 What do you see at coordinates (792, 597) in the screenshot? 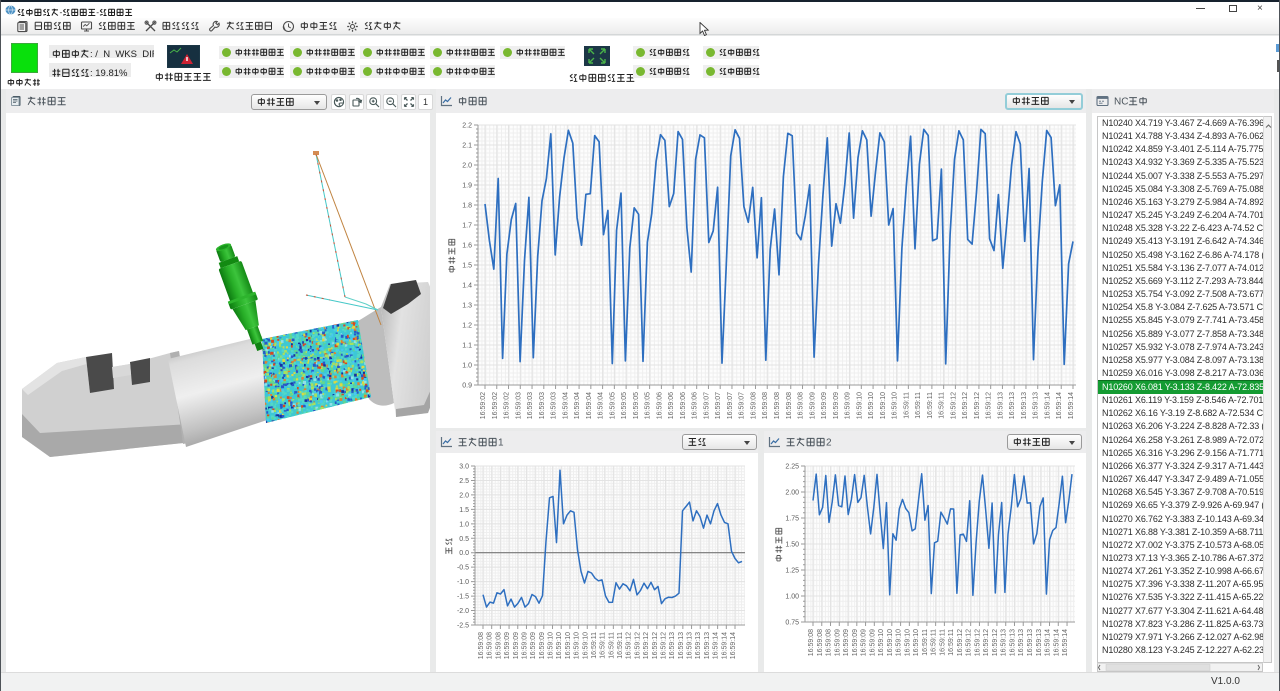
I see `svg-text: 1.00` at bounding box center [792, 597].